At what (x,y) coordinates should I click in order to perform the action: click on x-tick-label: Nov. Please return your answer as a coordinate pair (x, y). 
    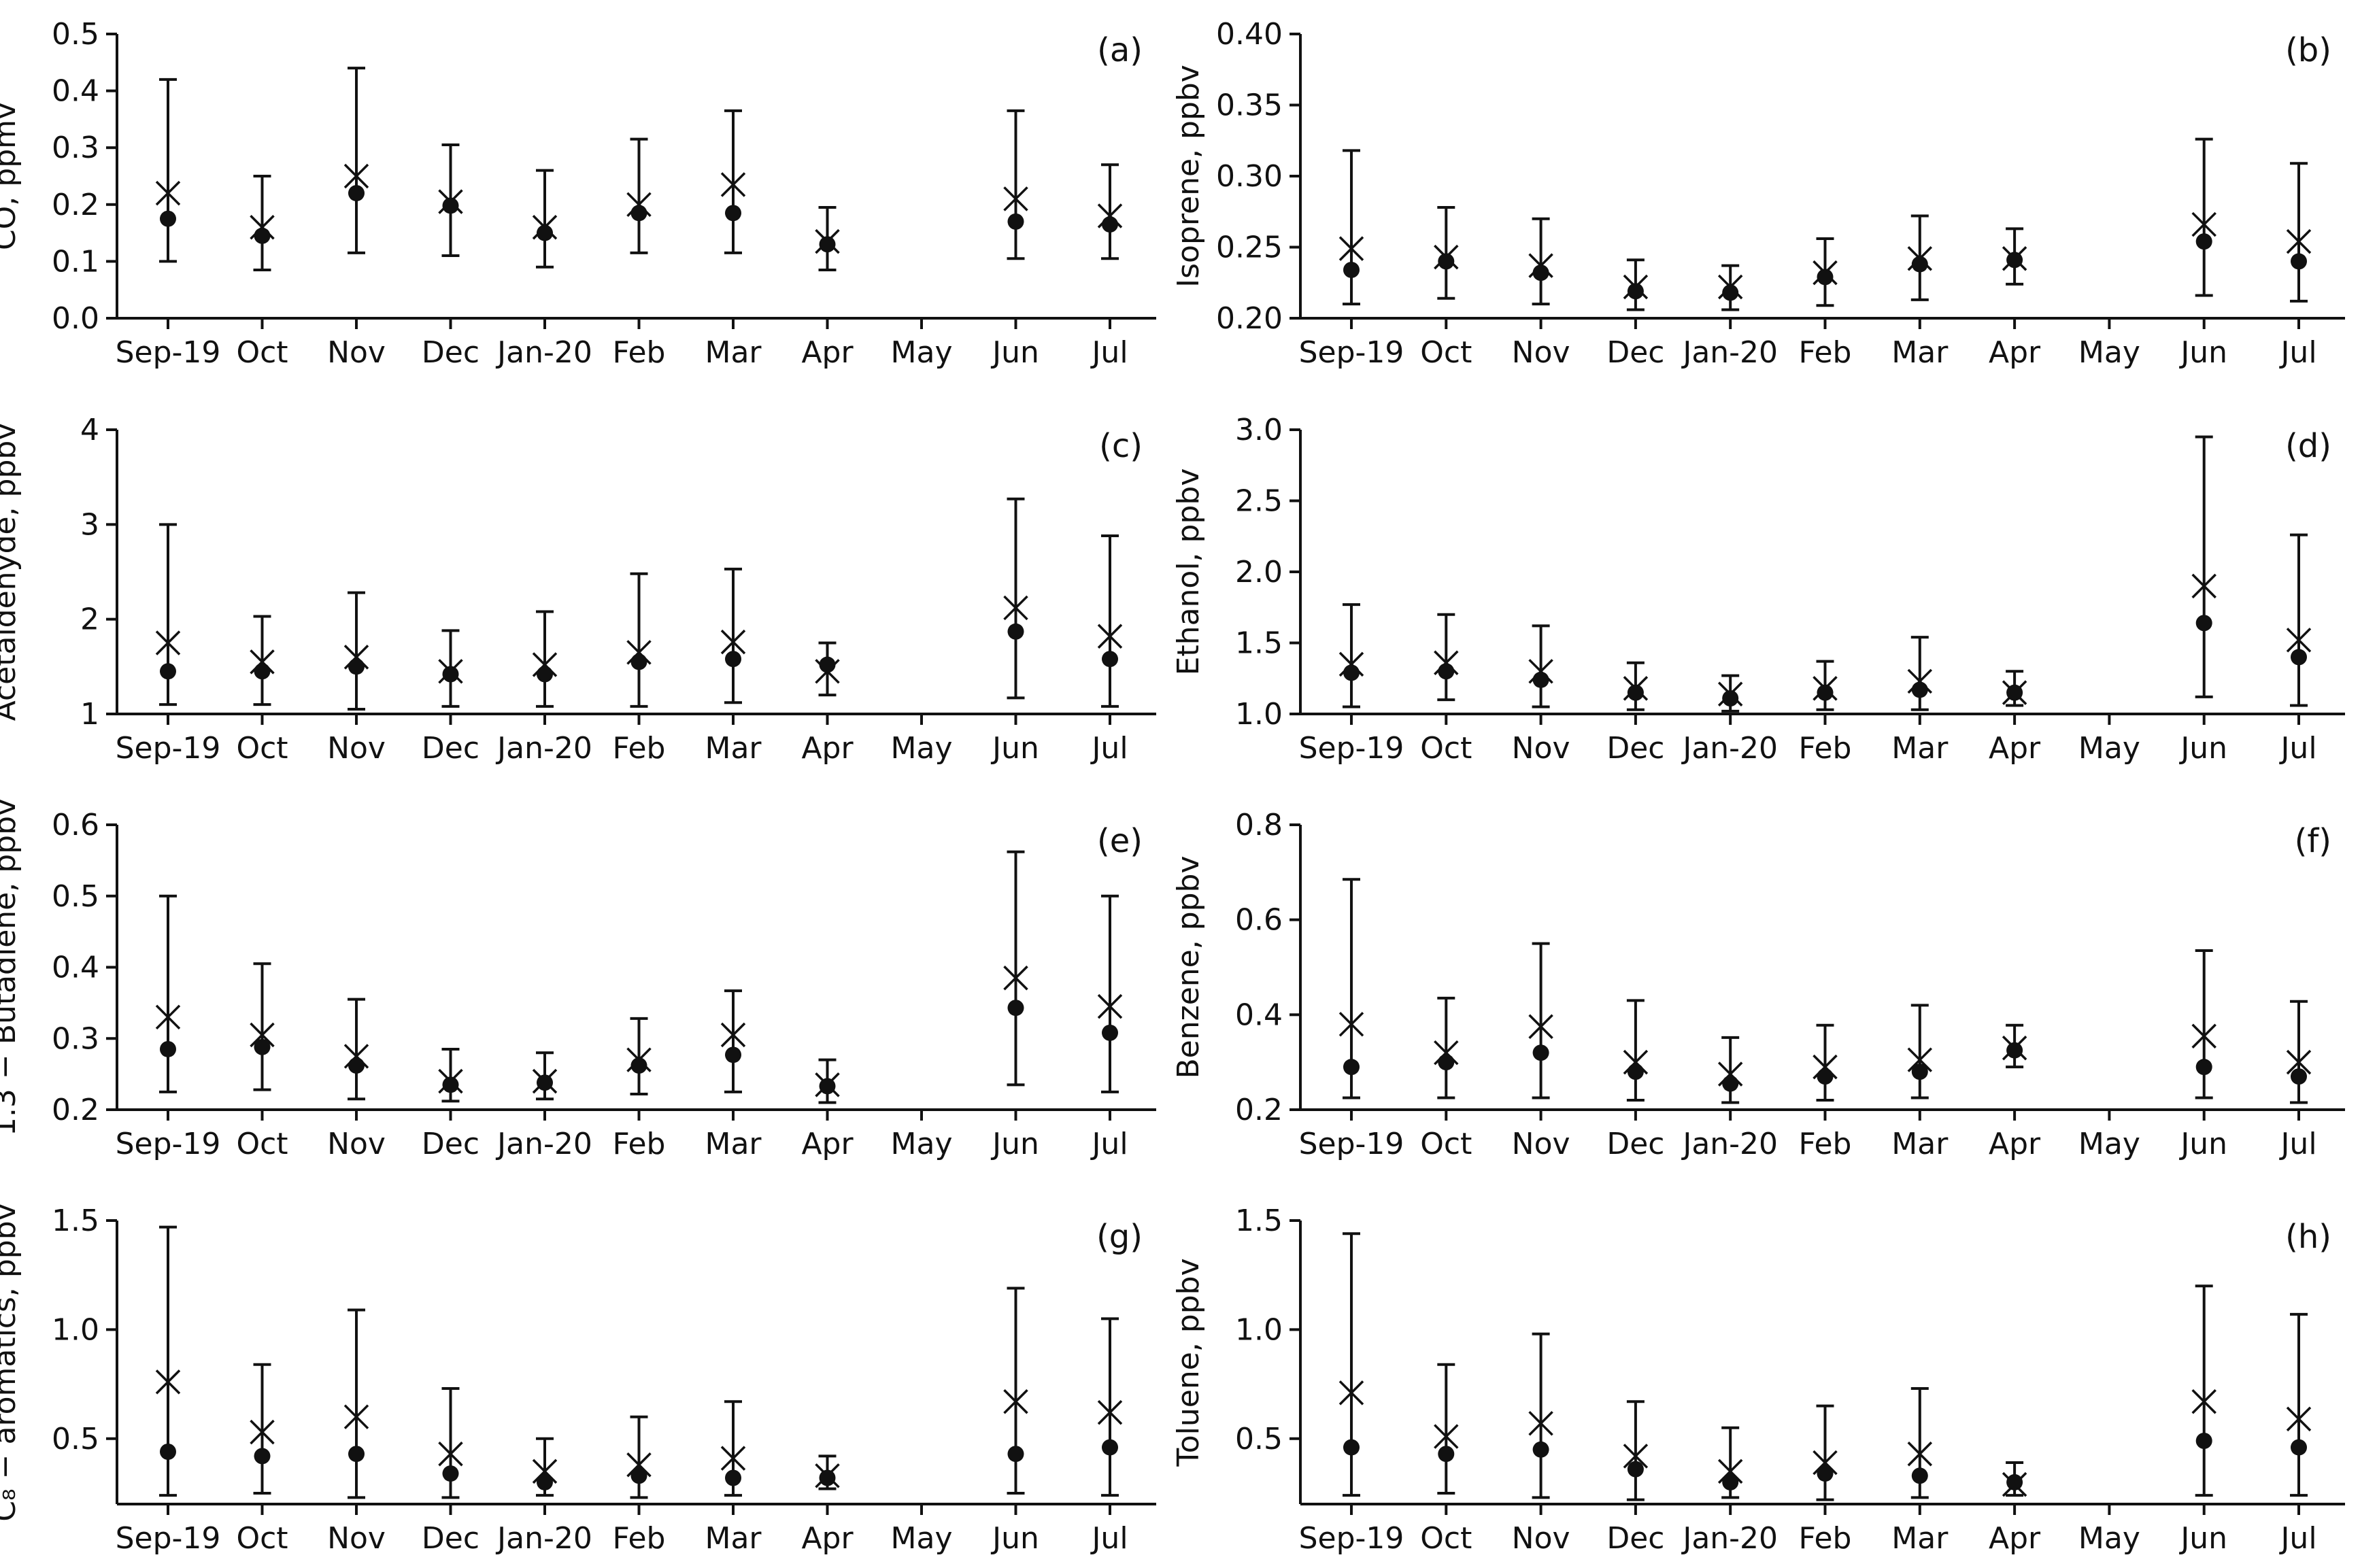
    Looking at the image, I should click on (357, 749).